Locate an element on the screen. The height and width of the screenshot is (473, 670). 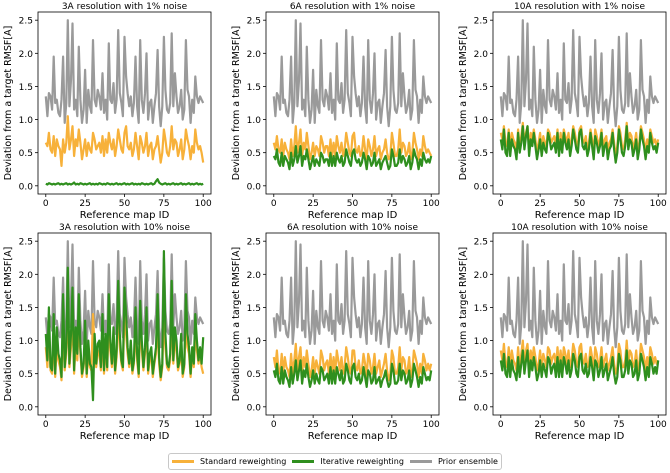
legend-label-standard: Standard reweighting is located at coordinates (243, 461).